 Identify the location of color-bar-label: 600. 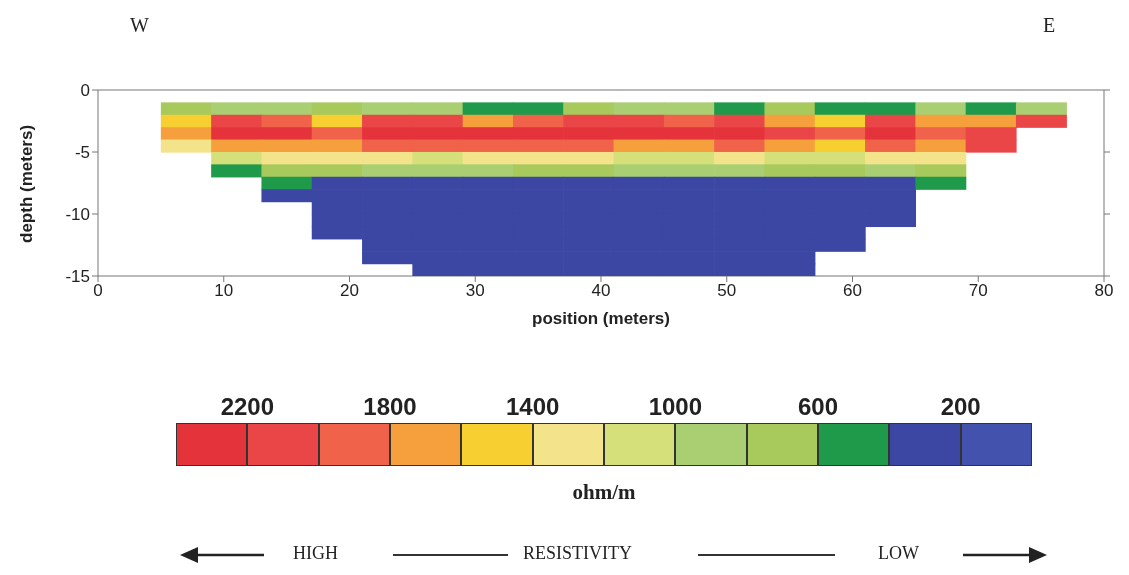
(817, 407).